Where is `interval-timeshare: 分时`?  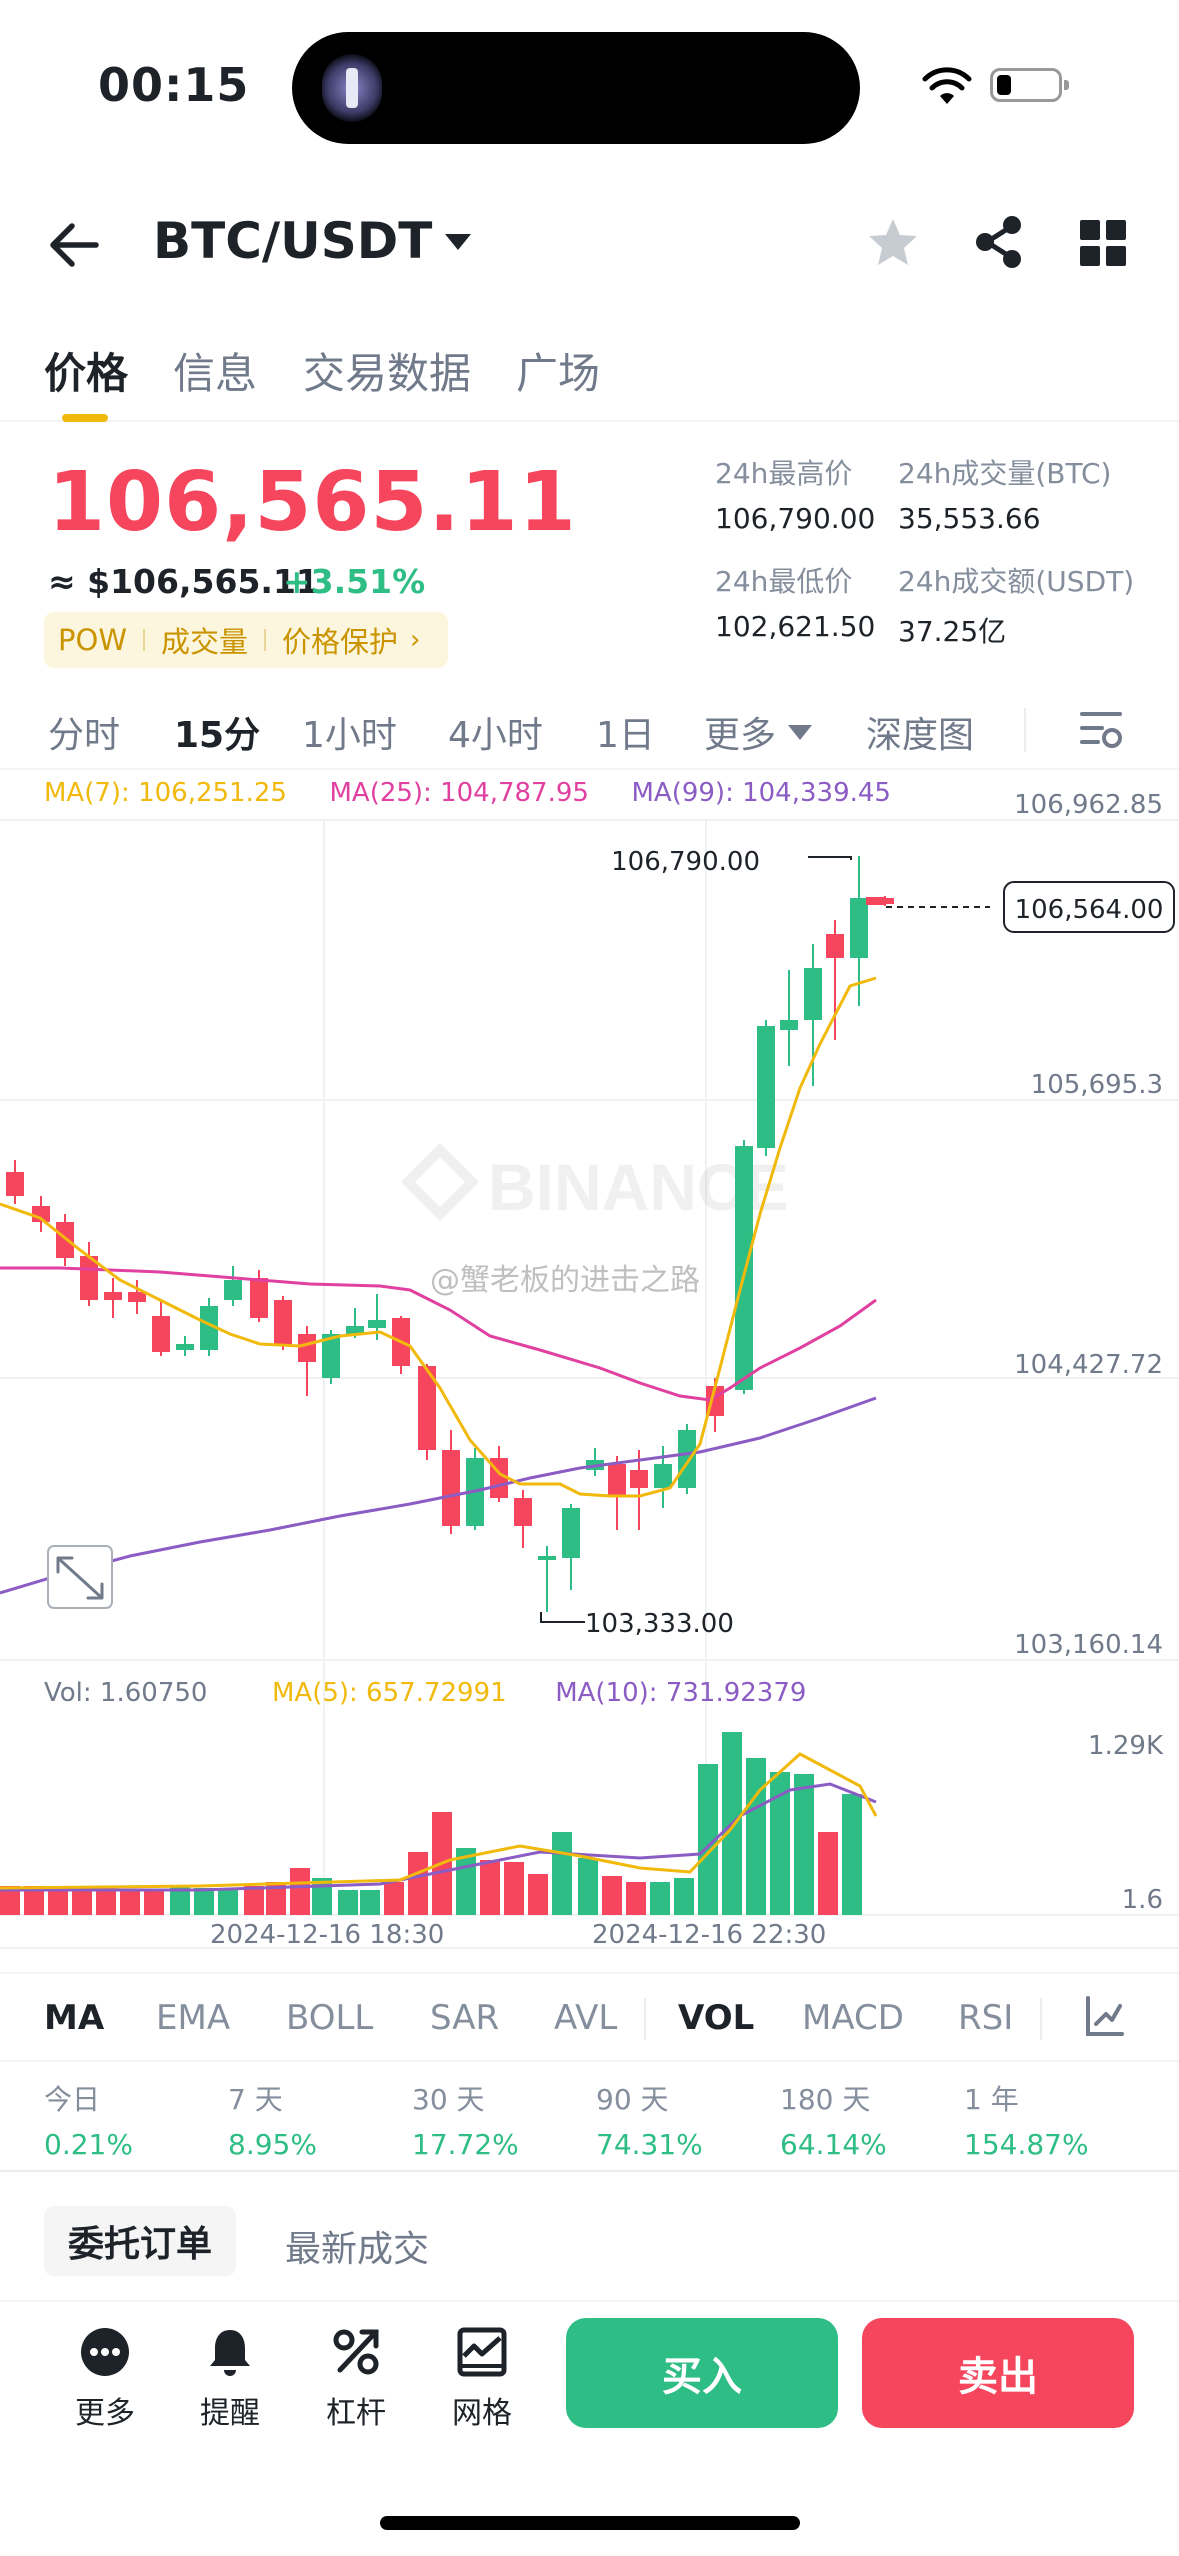 interval-timeshare: 分时 is located at coordinates (84, 735).